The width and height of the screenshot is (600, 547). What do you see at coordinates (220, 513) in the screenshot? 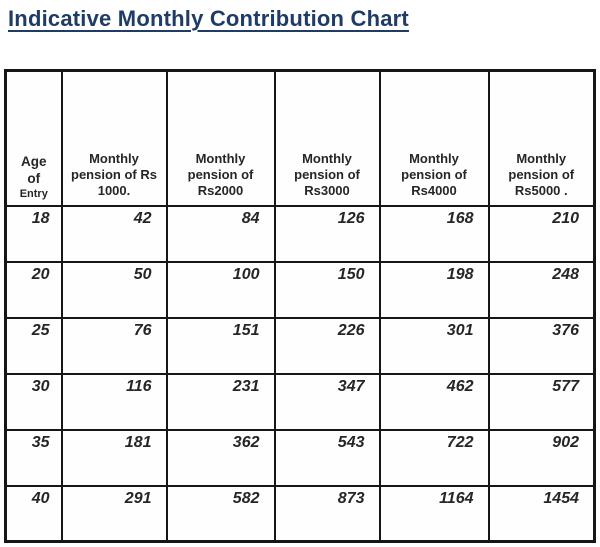
I see `cell-value: 582` at bounding box center [220, 513].